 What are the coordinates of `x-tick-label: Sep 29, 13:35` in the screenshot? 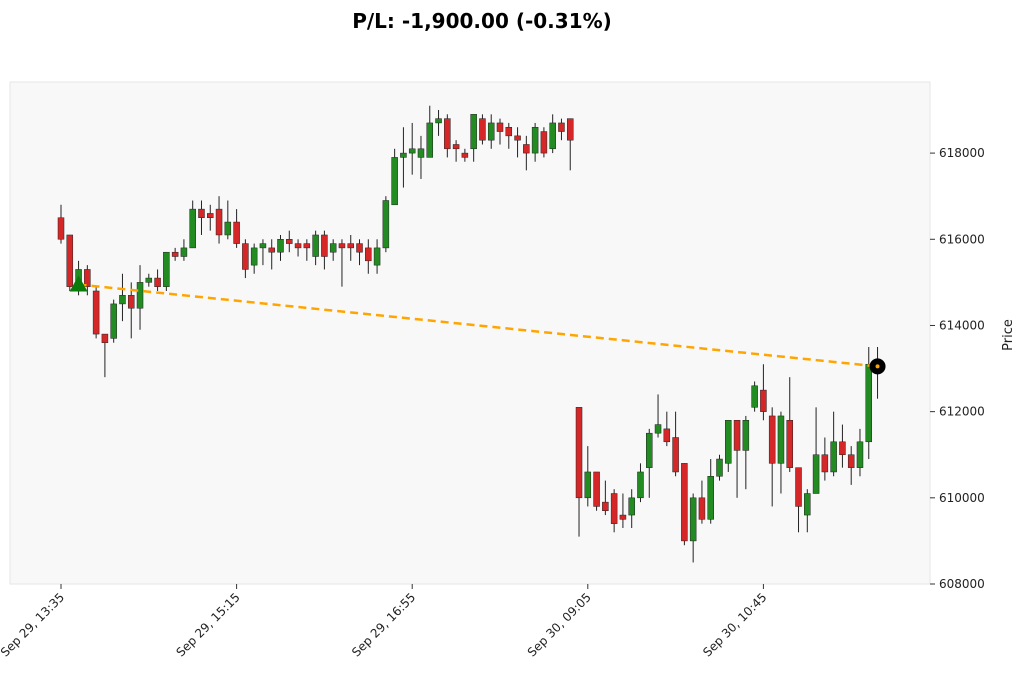 It's located at (33, 624).